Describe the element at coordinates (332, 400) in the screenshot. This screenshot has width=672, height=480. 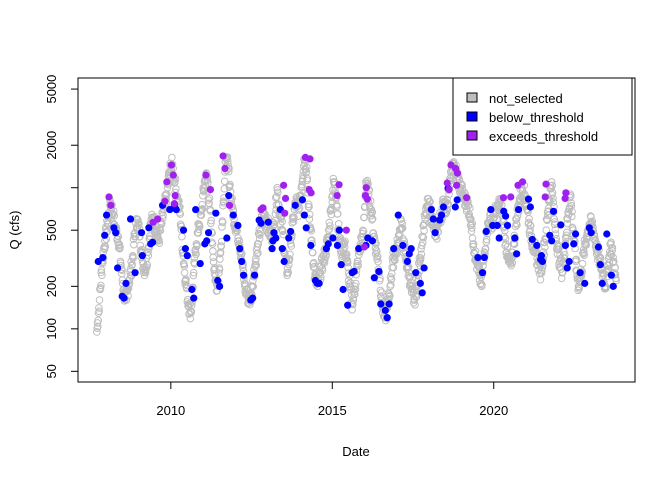
I see `x-axis: 2010 2015 2020` at that location.